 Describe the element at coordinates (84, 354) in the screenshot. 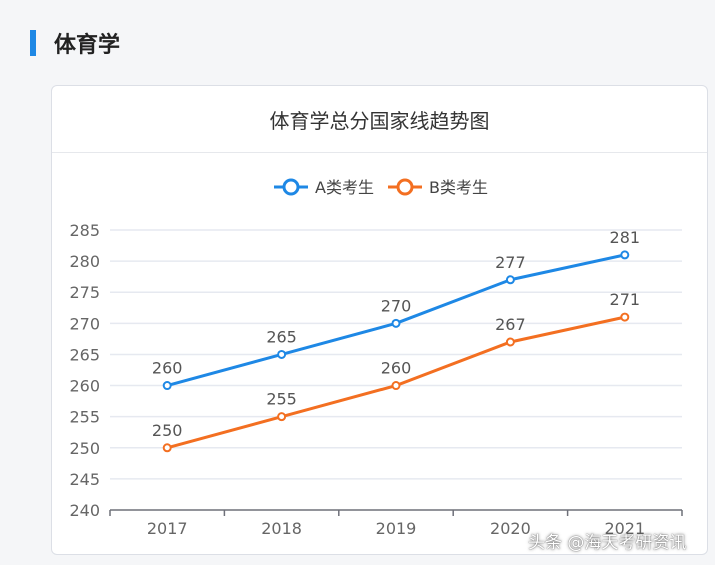

I see `y-tick-label: 265` at that location.